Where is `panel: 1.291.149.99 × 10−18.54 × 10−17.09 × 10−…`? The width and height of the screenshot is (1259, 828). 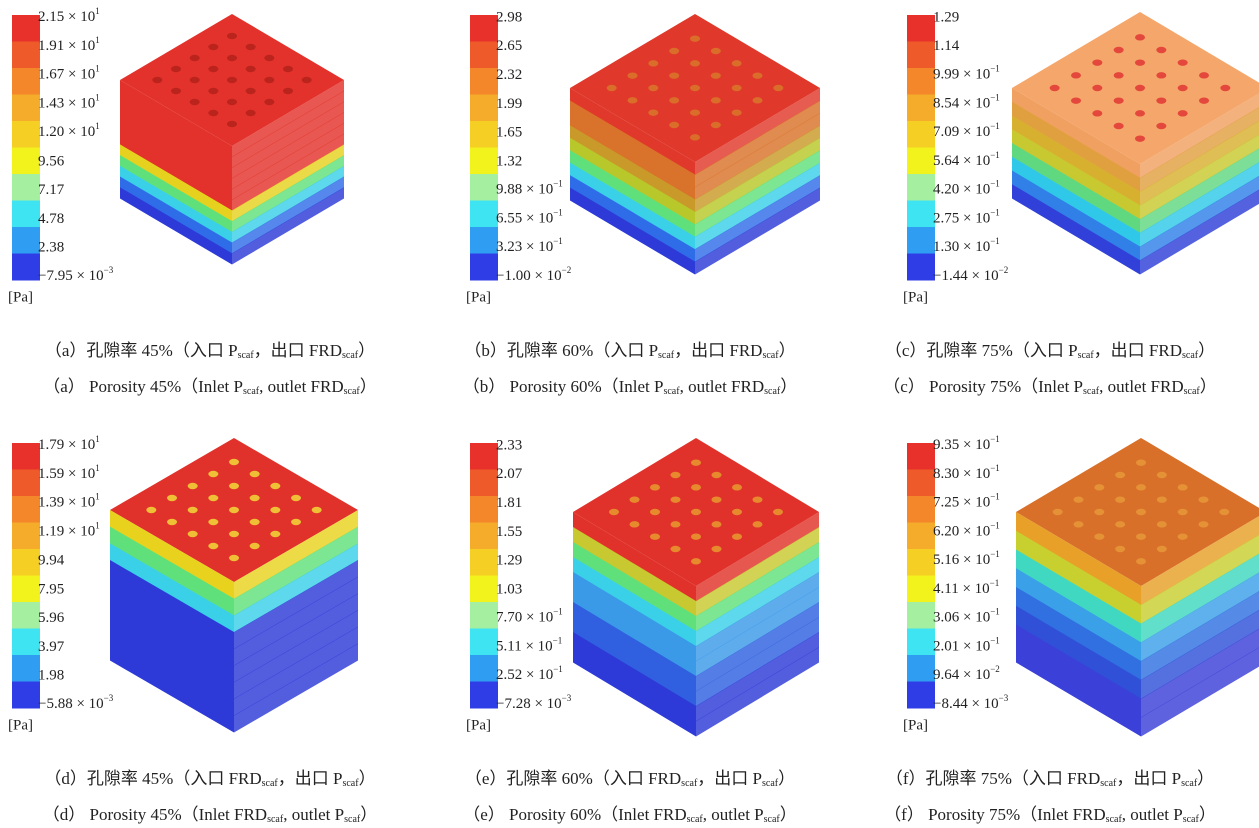 panel: 1.291.149.99 × 10−18.54 × 10−17.09 × 10−… is located at coordinates (1071, 203).